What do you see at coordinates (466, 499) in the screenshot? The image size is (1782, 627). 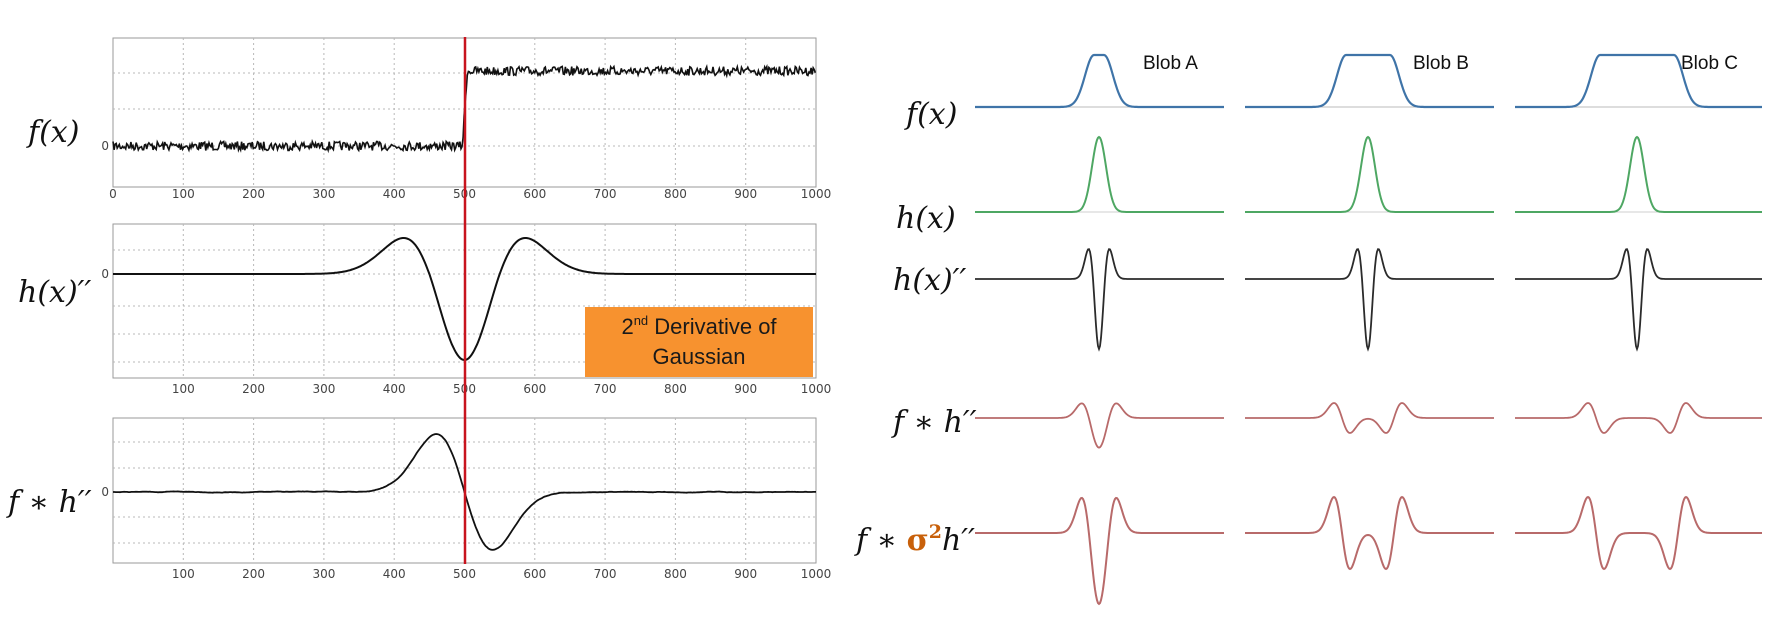 I see `convolution-plot: 100 200 300 400 500 600 700 800 900 1000 0` at bounding box center [466, 499].